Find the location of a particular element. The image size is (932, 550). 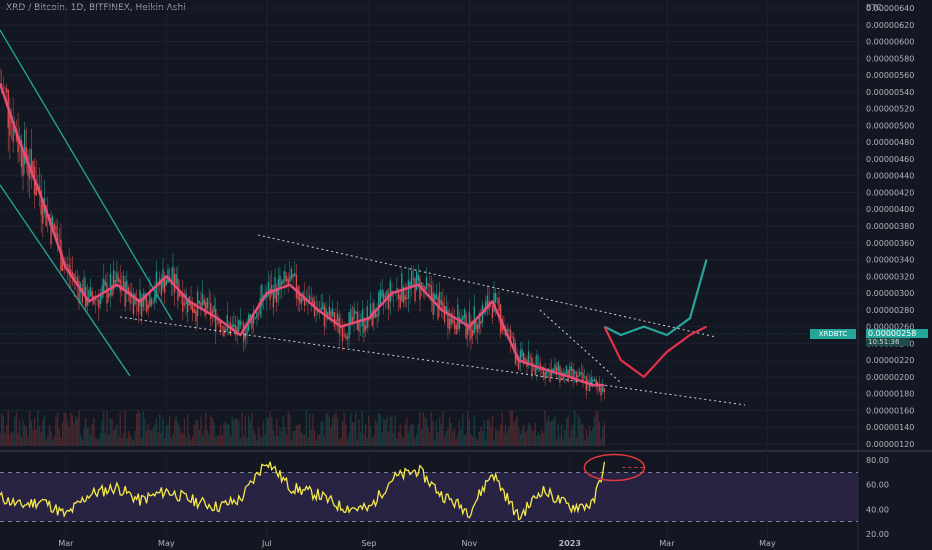

y-tick-label: 0.00000120 is located at coordinates (890, 444).